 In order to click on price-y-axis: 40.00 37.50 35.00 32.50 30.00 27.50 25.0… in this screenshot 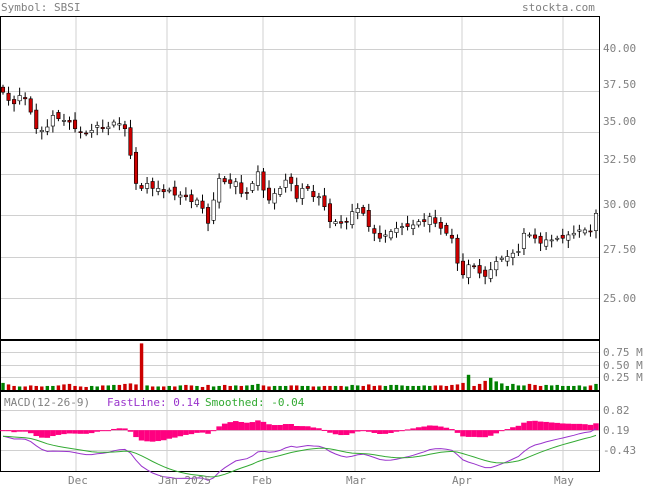, I will do `click(619, 173)`.